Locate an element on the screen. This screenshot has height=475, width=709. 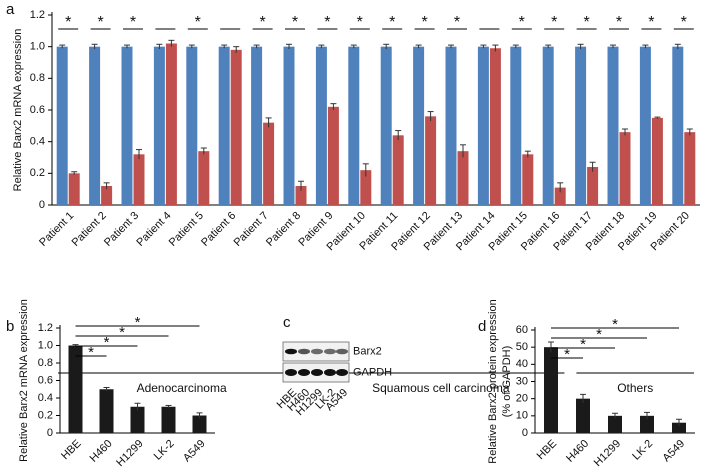
y-tick-label: 0.6 is located at coordinates (37, 110).